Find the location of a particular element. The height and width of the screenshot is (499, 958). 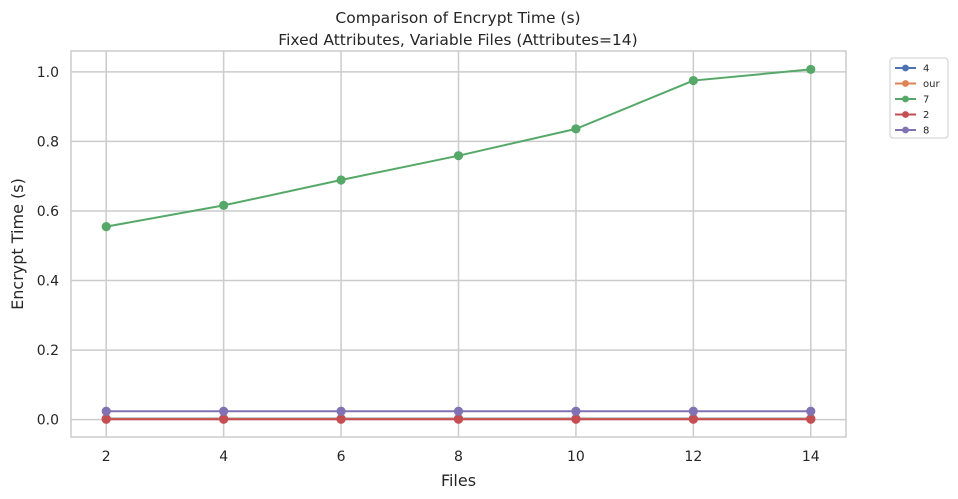

y-axis-label: Encrypt Time (s) is located at coordinates (17, 244).